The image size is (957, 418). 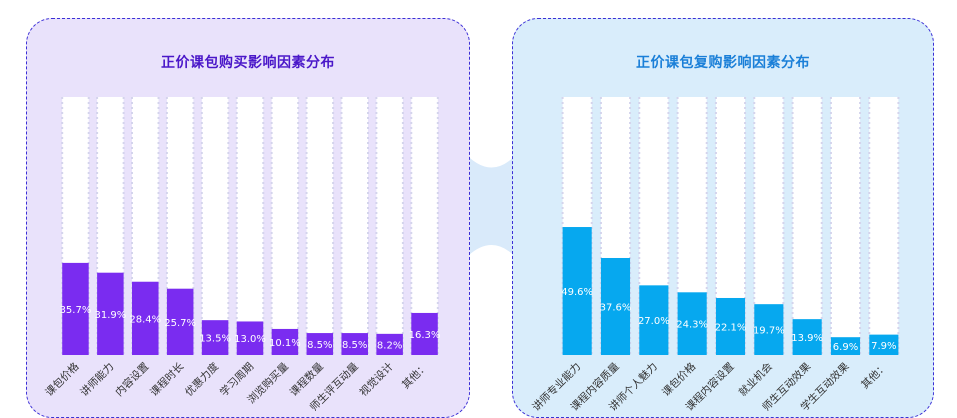 I want to click on data-label: 28.4%, so click(x=145, y=319).